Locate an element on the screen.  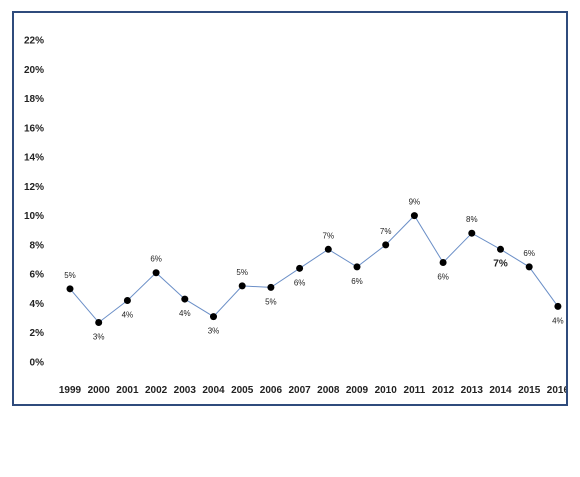
y-tick-label: 22% is located at coordinates (34, 41).